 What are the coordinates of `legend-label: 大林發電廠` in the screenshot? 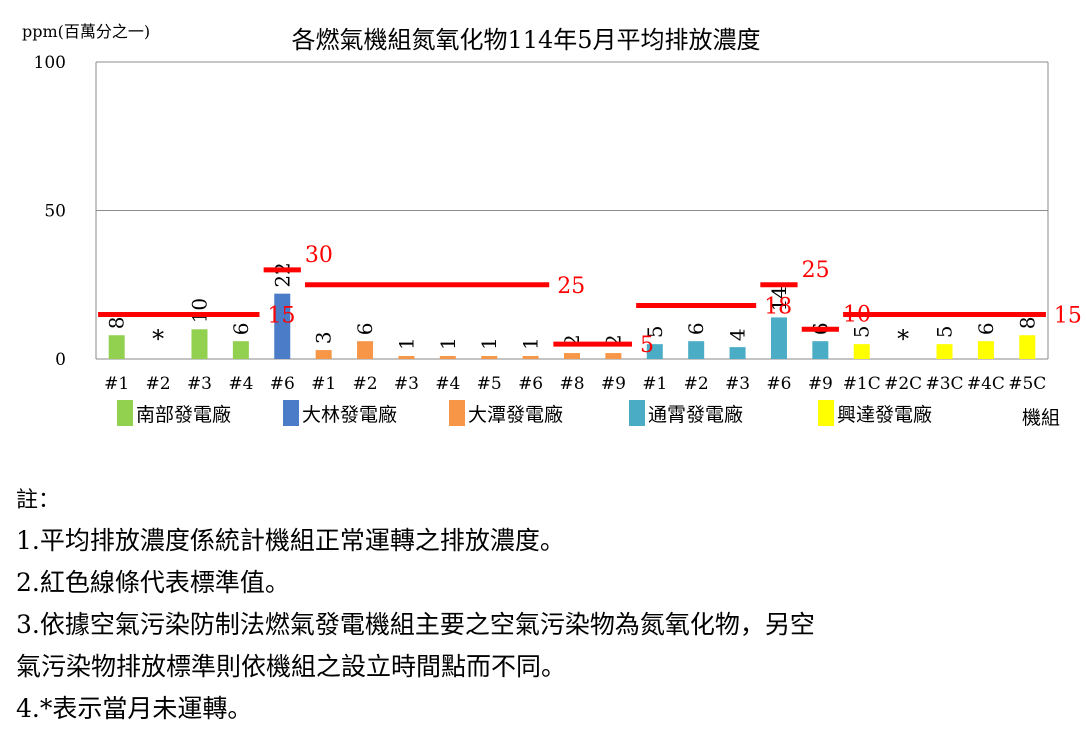 It's located at (349, 414).